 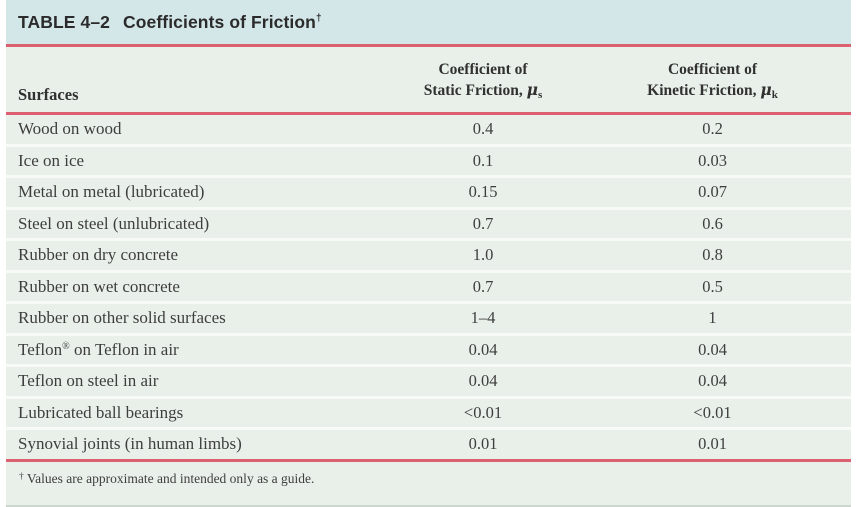 I want to click on kinetic-header-line2: Kinetic Friction,, so click(x=704, y=90).